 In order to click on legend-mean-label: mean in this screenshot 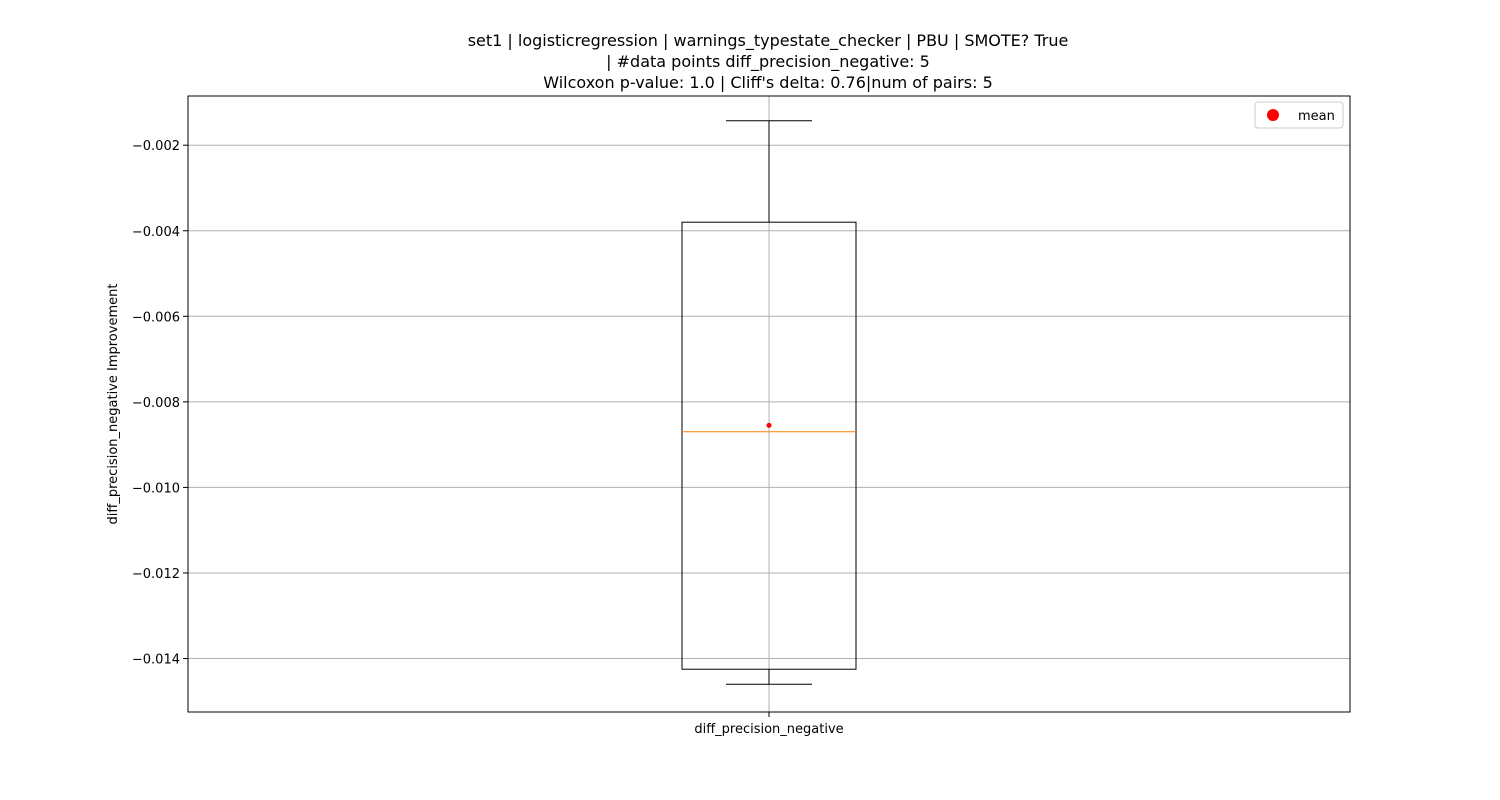, I will do `click(1316, 116)`.